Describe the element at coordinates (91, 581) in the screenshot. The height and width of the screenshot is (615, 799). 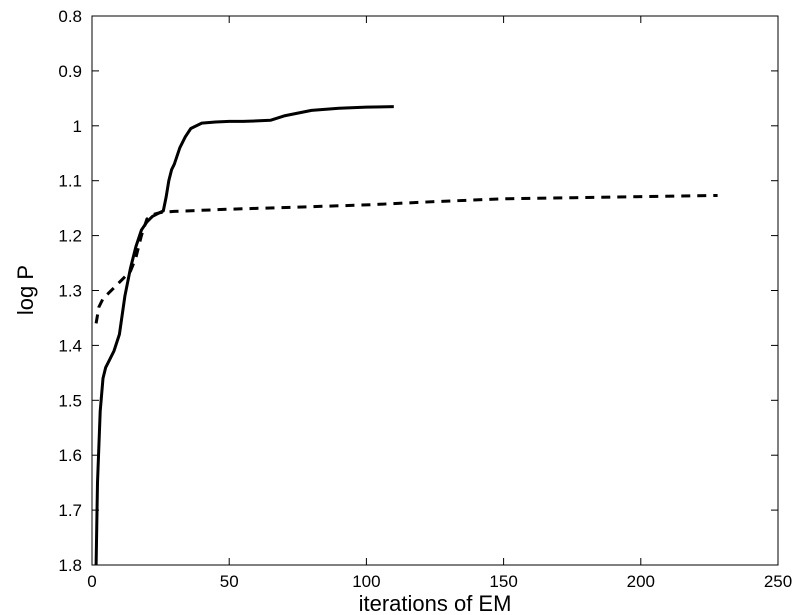
I see `x-tick-label: 0` at that location.